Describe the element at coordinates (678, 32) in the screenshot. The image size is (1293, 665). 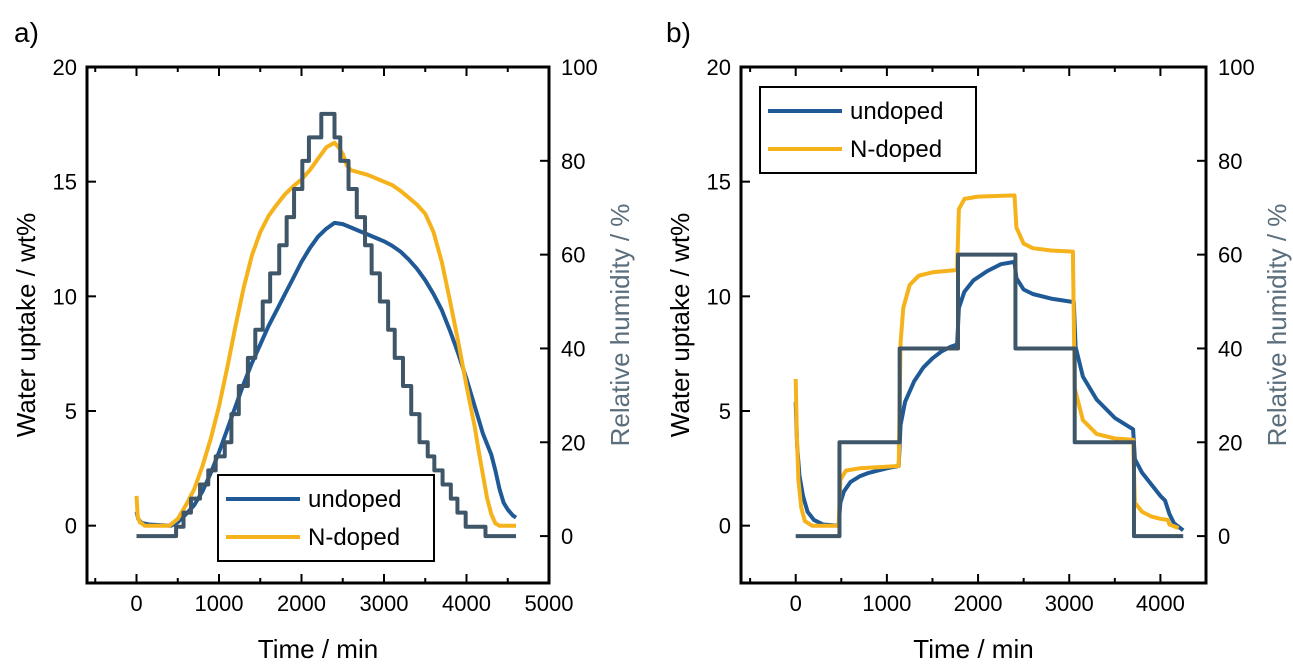
I see `panel-label: b)` at that location.